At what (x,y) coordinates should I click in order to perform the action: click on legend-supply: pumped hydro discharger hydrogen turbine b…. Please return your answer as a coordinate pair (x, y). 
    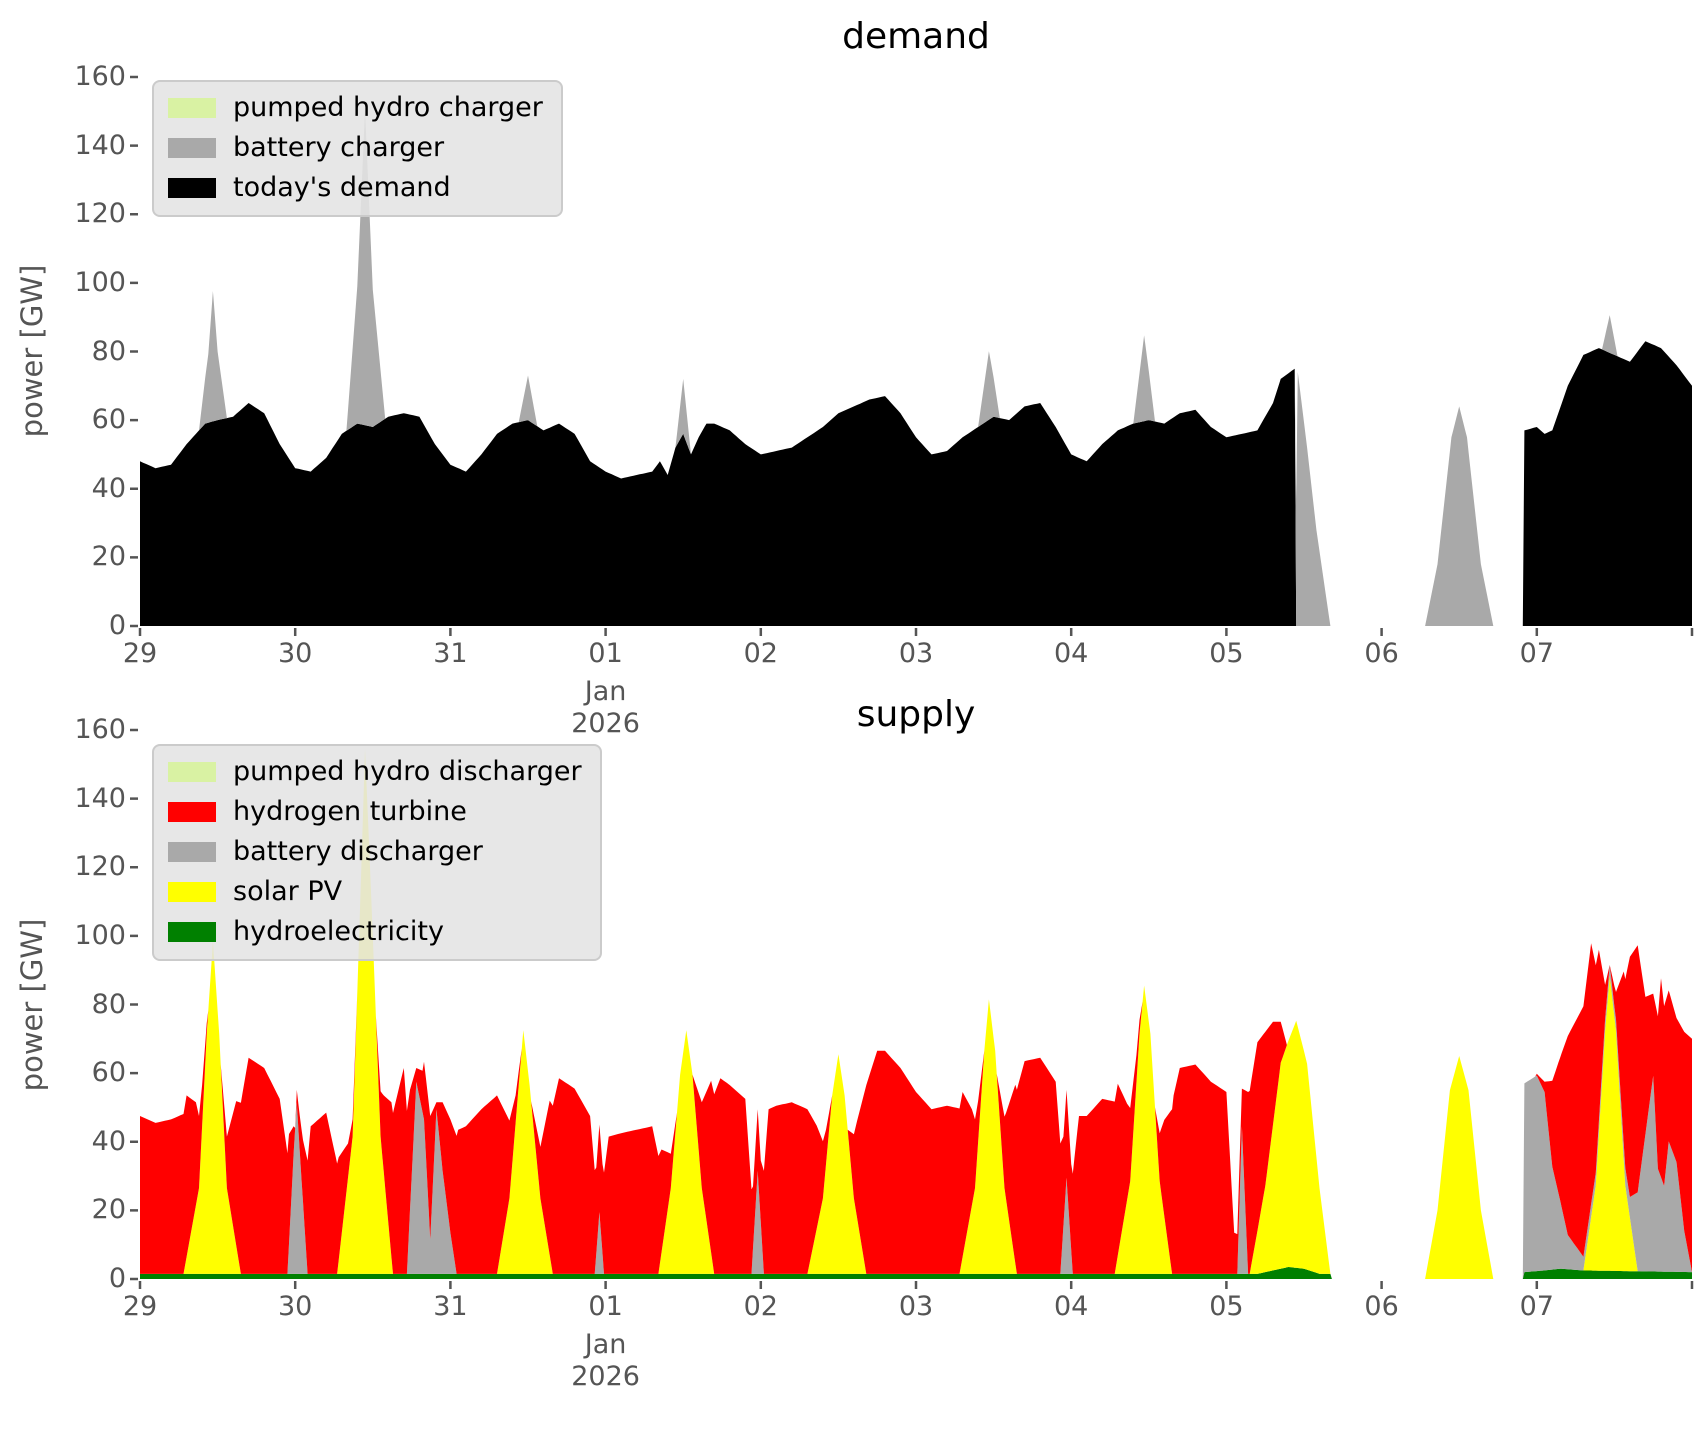
    Looking at the image, I should click on (377, 852).